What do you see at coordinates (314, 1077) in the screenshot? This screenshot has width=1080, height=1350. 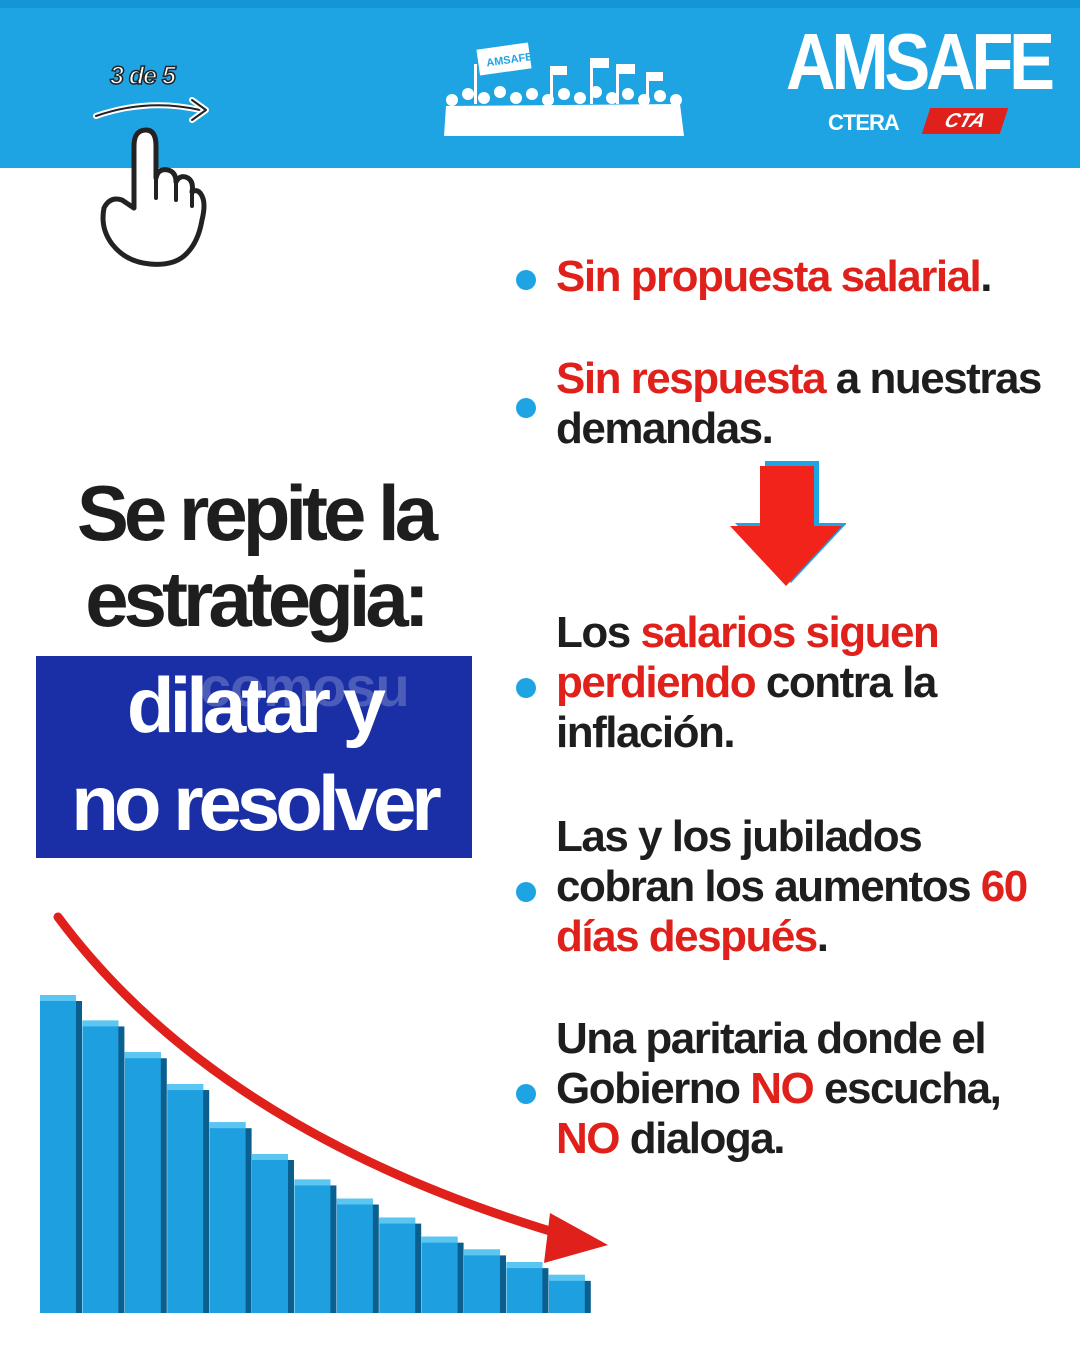 I see `trend-arrow-icon` at bounding box center [314, 1077].